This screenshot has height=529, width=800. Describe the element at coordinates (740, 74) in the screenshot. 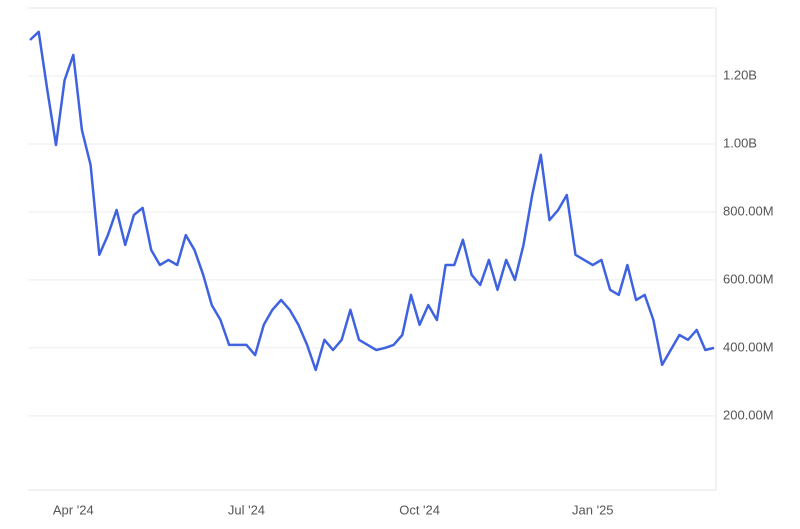

I see `y-tick-label: 1.20B` at that location.